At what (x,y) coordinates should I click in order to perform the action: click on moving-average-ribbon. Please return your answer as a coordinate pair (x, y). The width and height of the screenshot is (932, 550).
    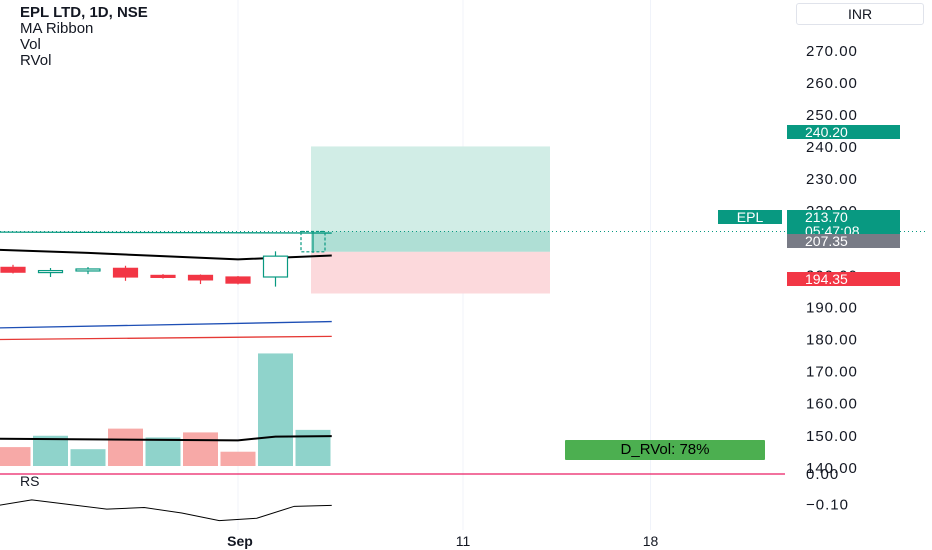
    Looking at the image, I should click on (166, 286).